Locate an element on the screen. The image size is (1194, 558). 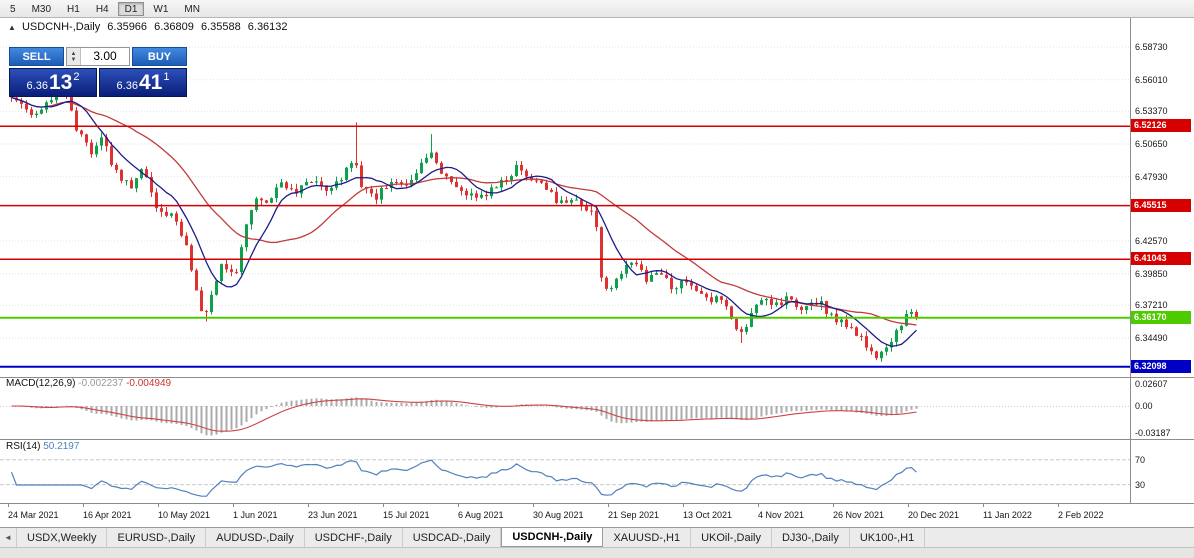
tf-button-m30: M30 is located at coordinates (41, 9).